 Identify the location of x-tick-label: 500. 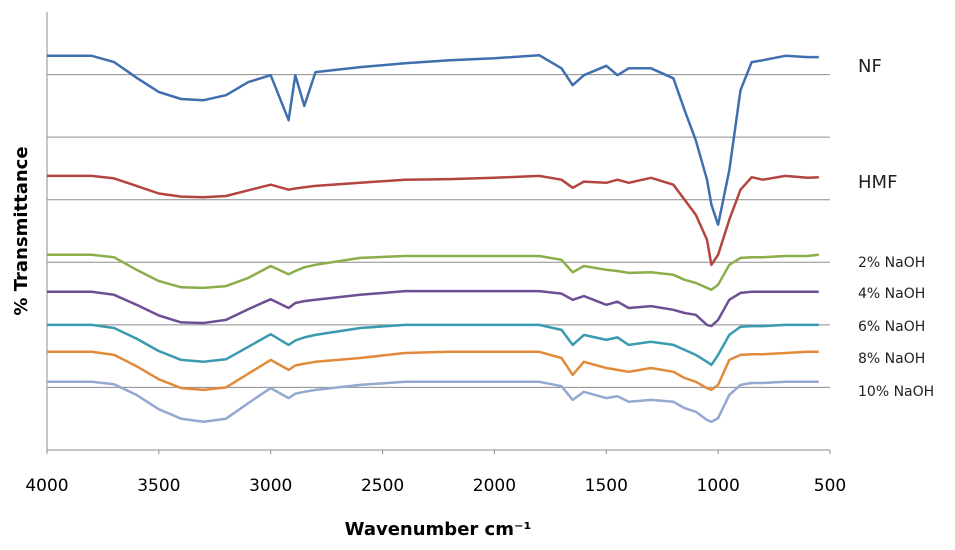
(830, 486).